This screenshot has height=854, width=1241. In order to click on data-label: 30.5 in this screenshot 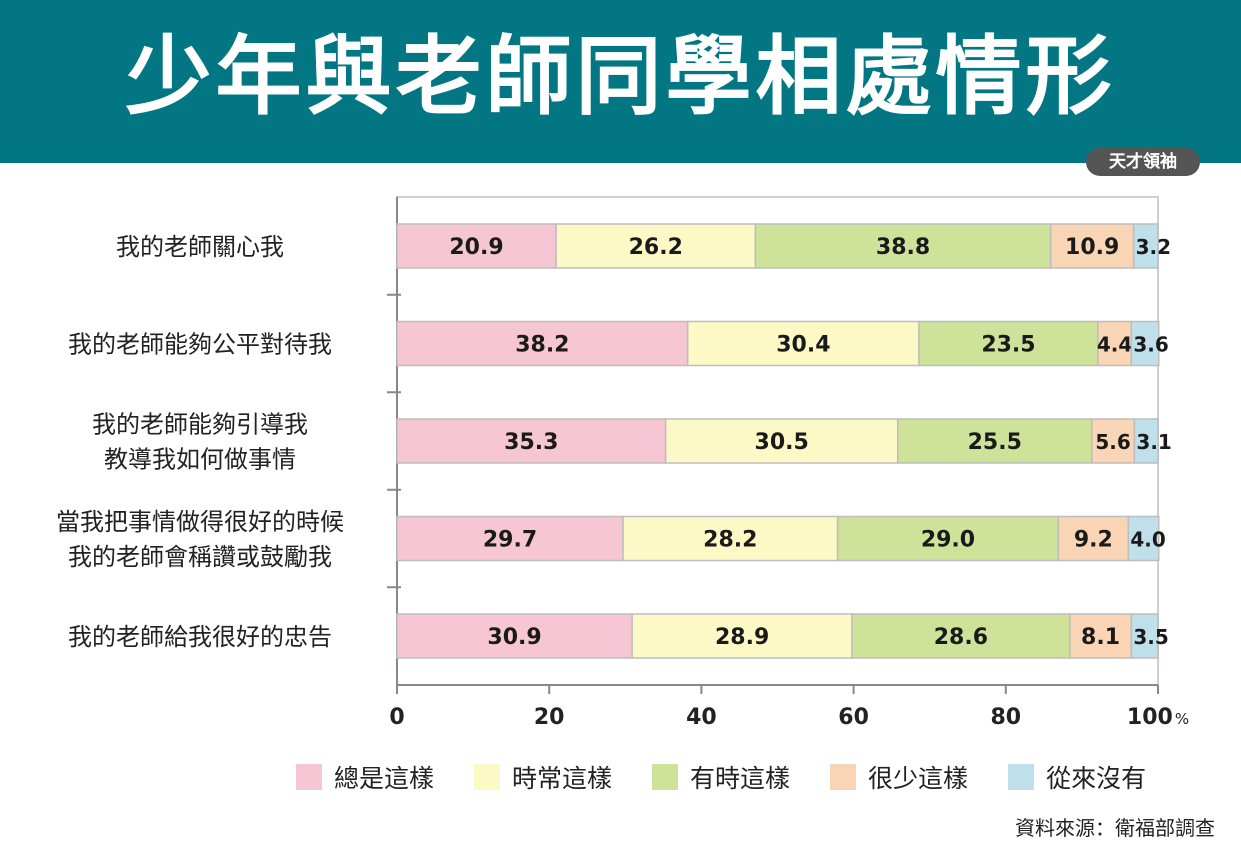, I will do `click(782, 442)`.